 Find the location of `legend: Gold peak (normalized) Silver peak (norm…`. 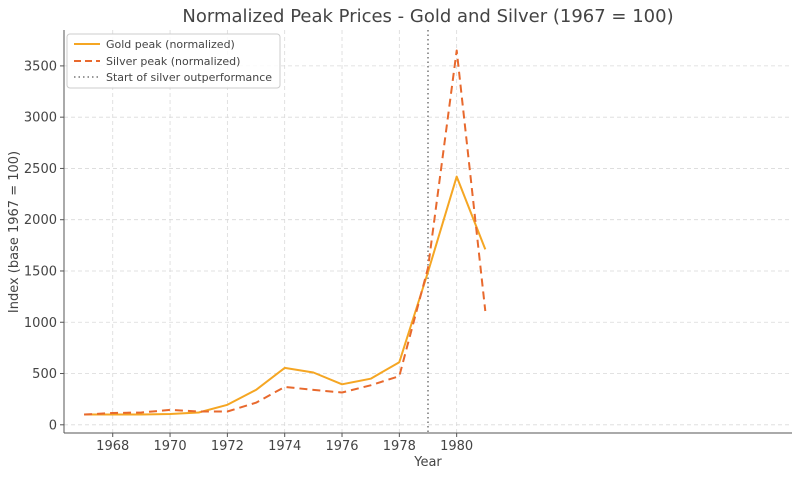

legend: Gold peak (normalized) Silver peak (norm… is located at coordinates (173, 61).